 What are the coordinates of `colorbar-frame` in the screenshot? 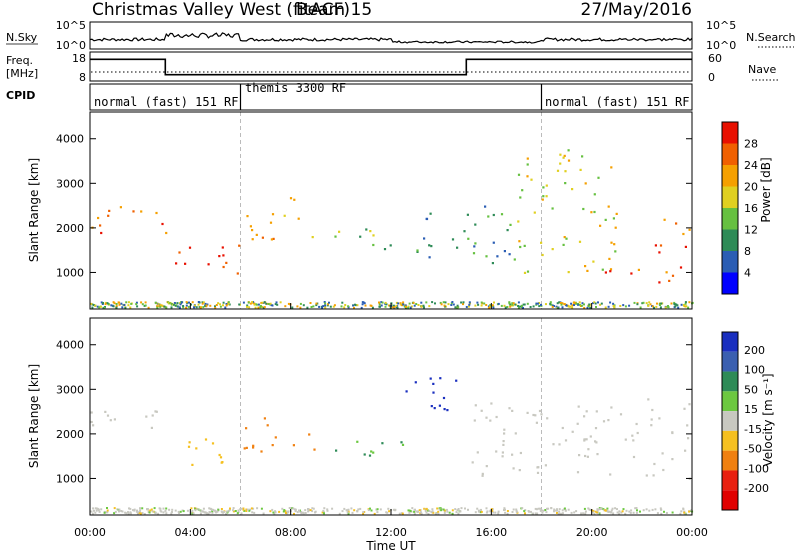 It's located at (730, 208).